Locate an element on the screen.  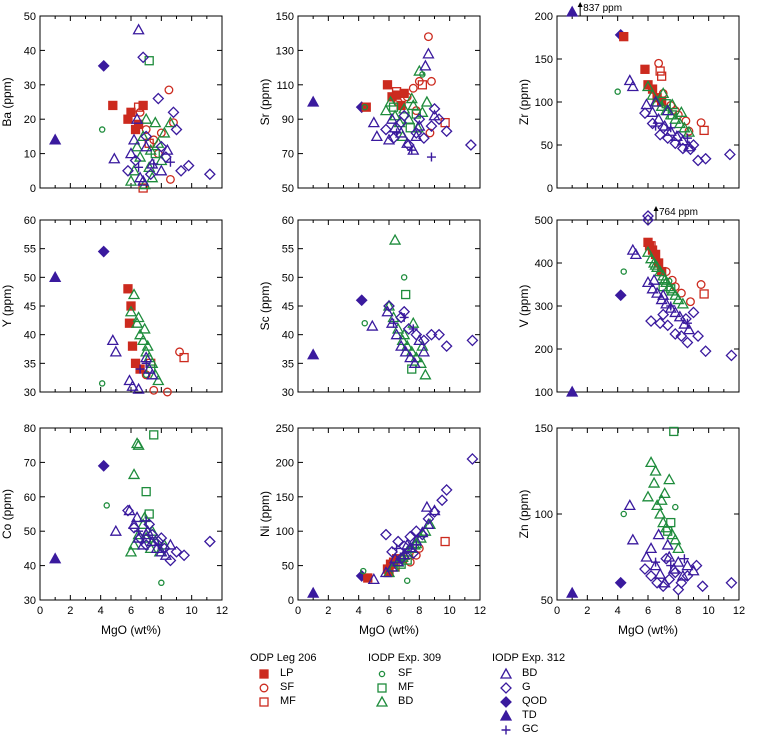
legend-symbol-odp-lp is located at coordinates (264, 674).